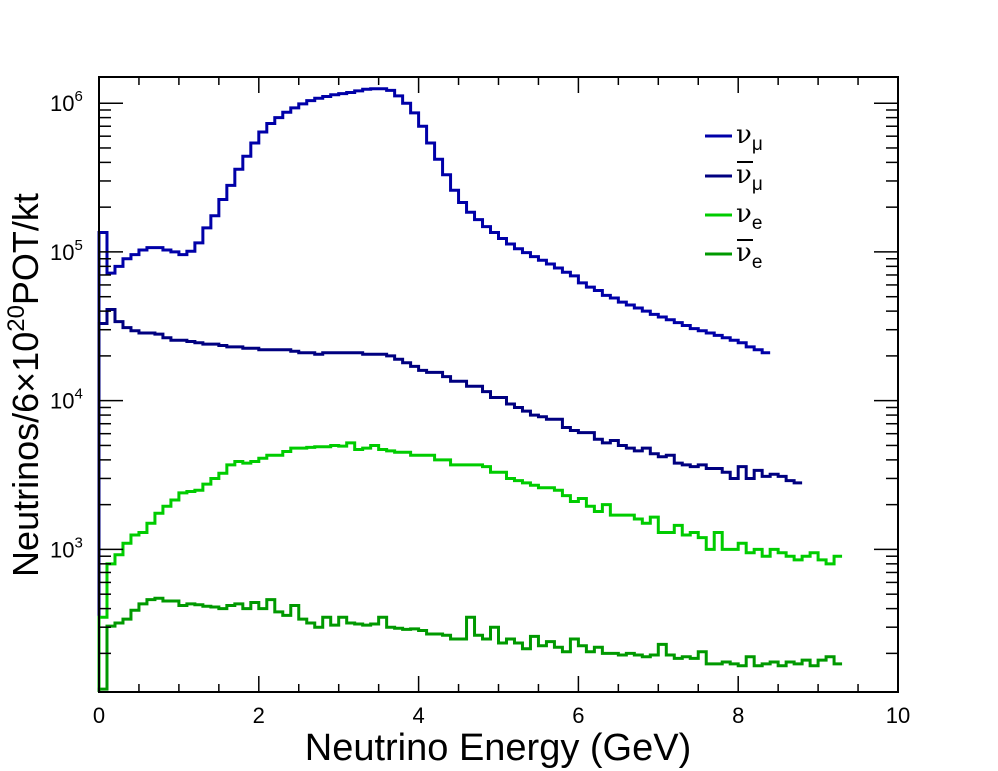 The width and height of the screenshot is (998, 771). Describe the element at coordinates (498, 748) in the screenshot. I see `x-axis-title: Neutrino Energy (GeV)` at that location.